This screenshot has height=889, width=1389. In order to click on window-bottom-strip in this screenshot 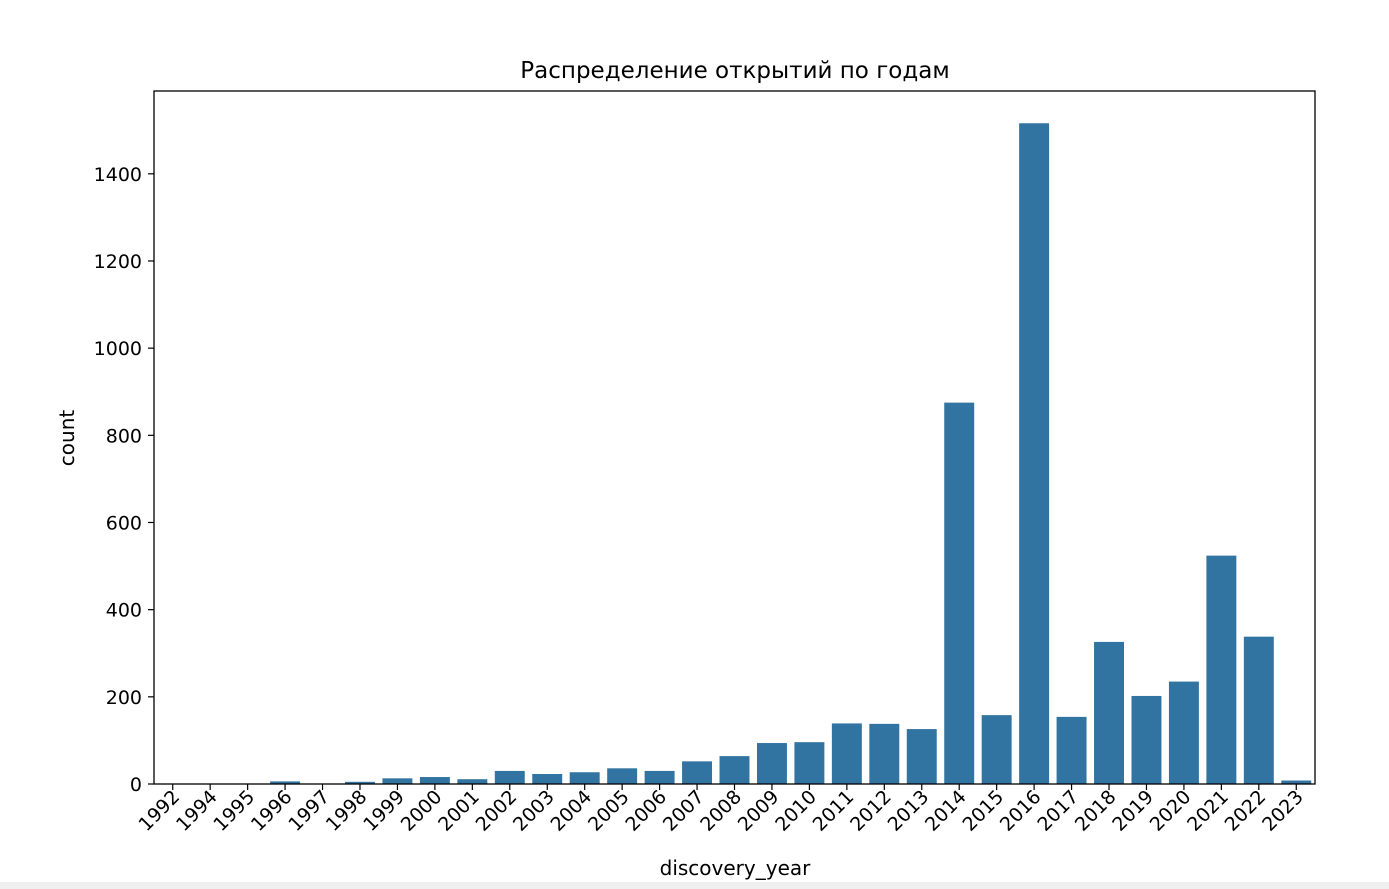, I will do `click(694, 885)`.